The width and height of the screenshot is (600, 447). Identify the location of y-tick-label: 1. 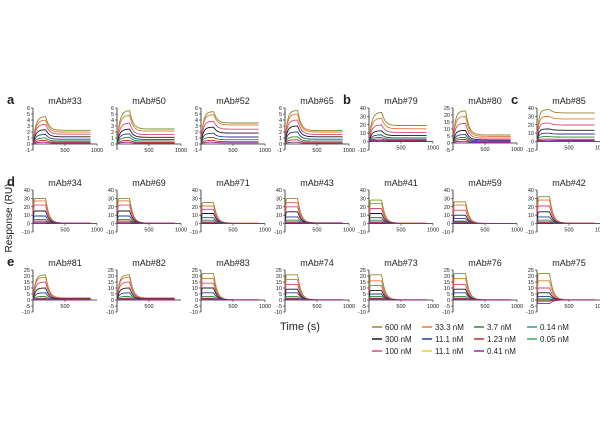
(280, 139).